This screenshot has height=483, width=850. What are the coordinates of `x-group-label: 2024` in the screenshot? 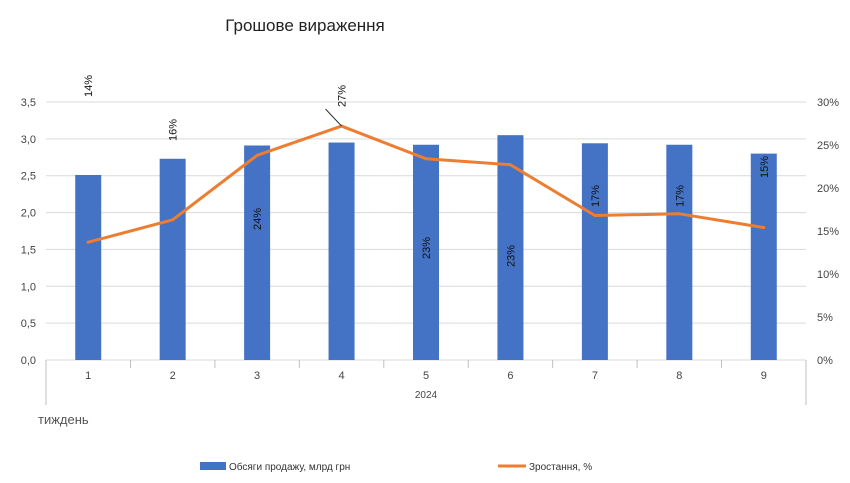 It's located at (426, 395).